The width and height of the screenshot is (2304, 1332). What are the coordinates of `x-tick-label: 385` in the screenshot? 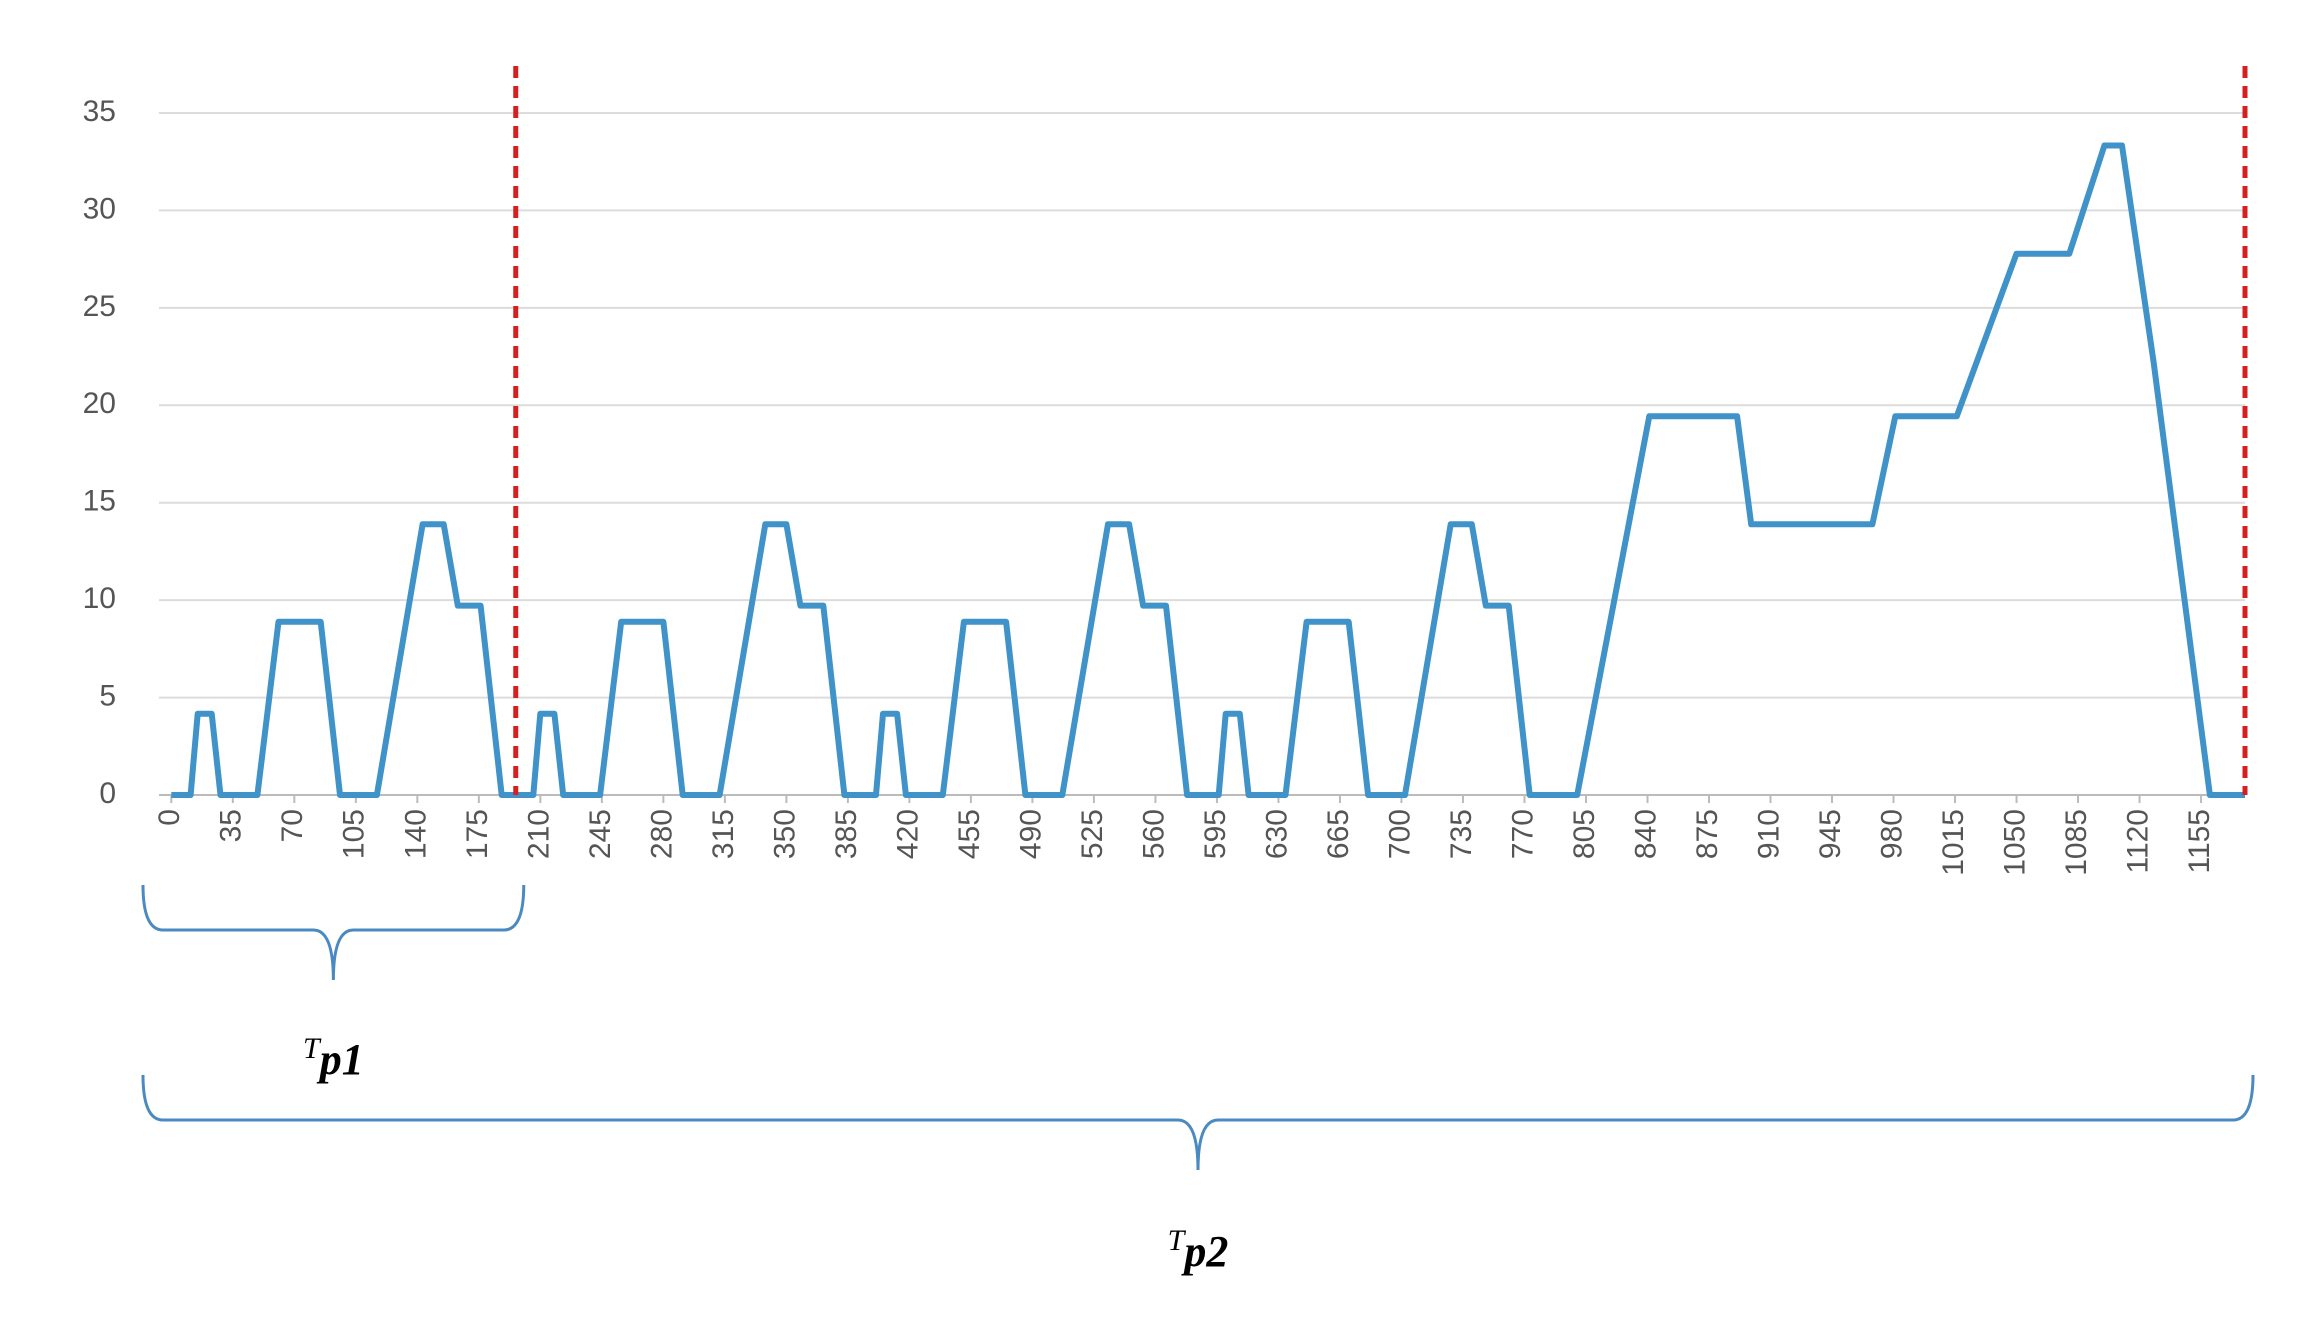 It's located at (846, 834).